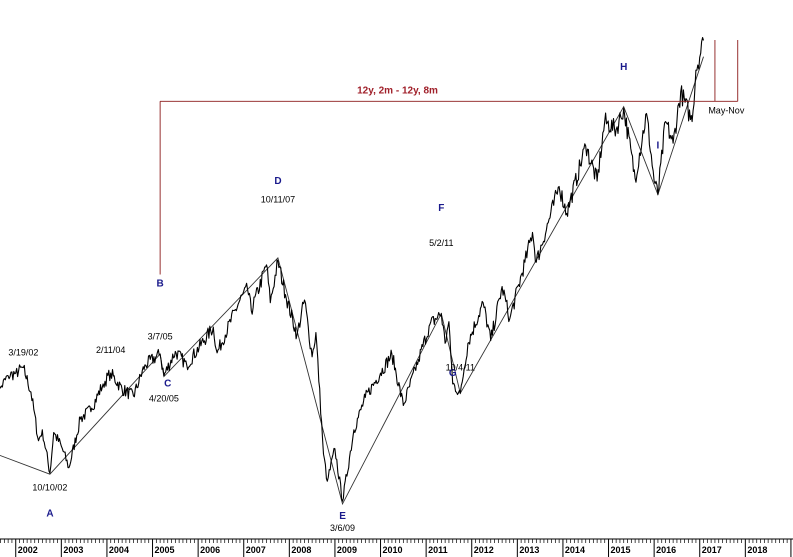  I want to click on date-label: 3/7/05, so click(160, 336).